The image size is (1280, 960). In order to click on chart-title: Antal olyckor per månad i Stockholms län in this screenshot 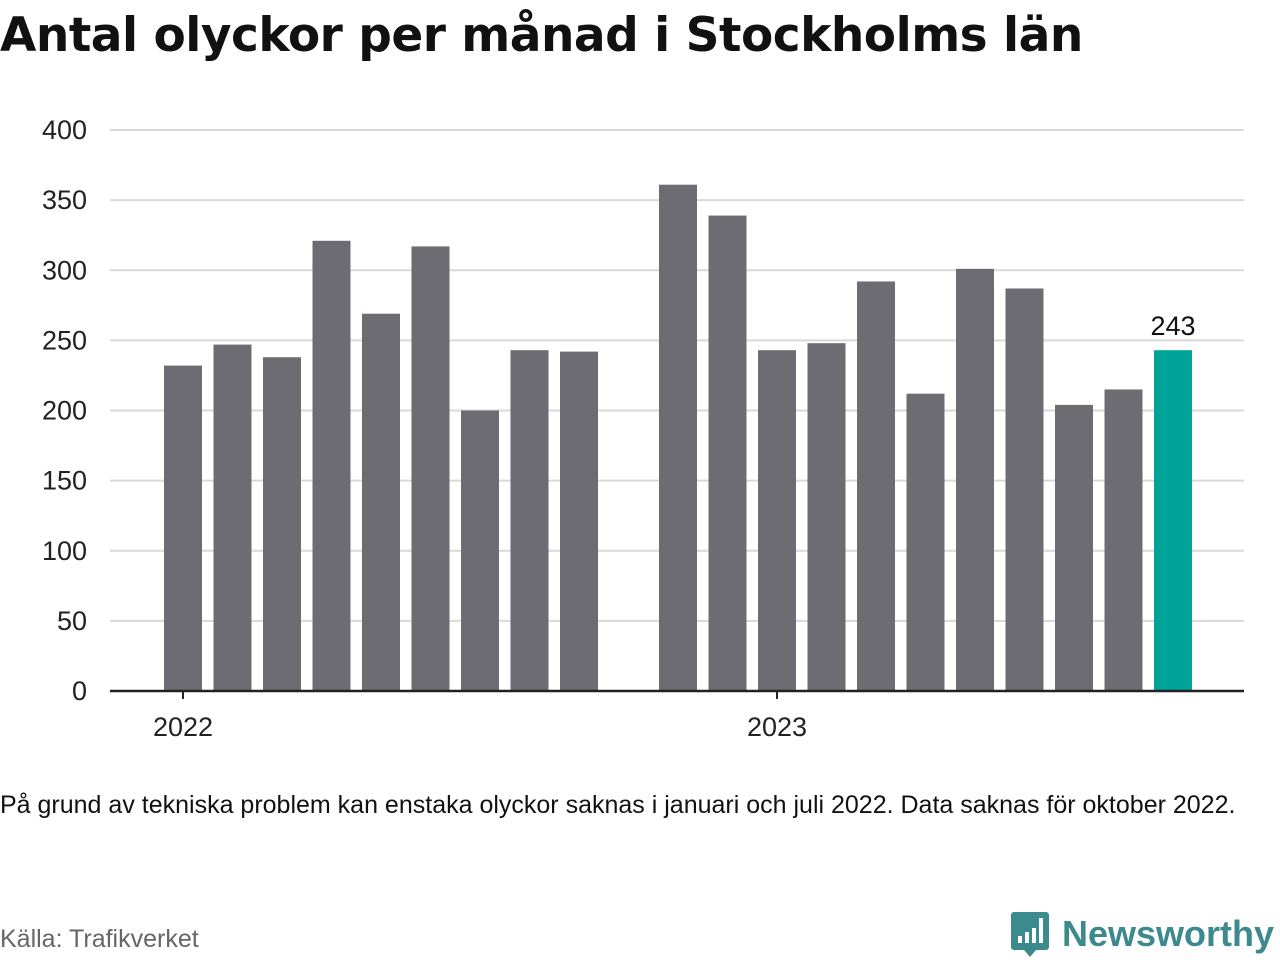, I will do `click(541, 35)`.